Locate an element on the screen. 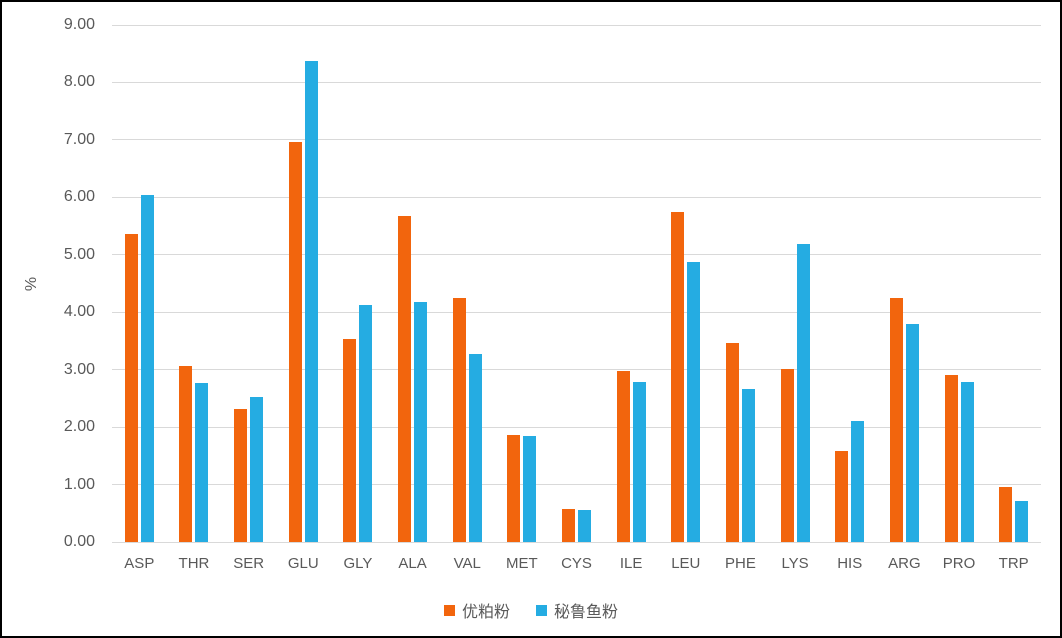 The width and height of the screenshot is (1062, 638). bar-trp-series1 is located at coordinates (1022, 521).